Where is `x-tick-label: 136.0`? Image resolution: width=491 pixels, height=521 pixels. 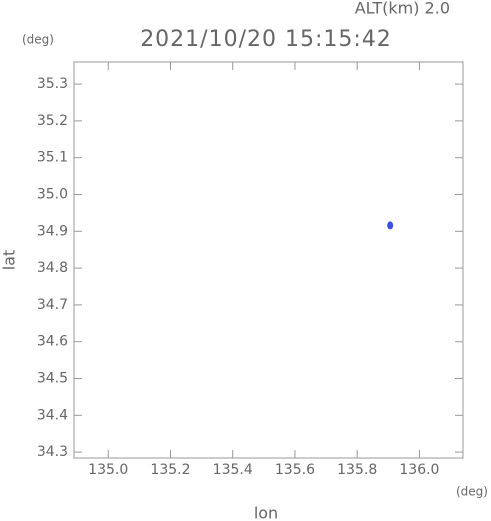
x-tick-label: 136.0 is located at coordinates (419, 470).